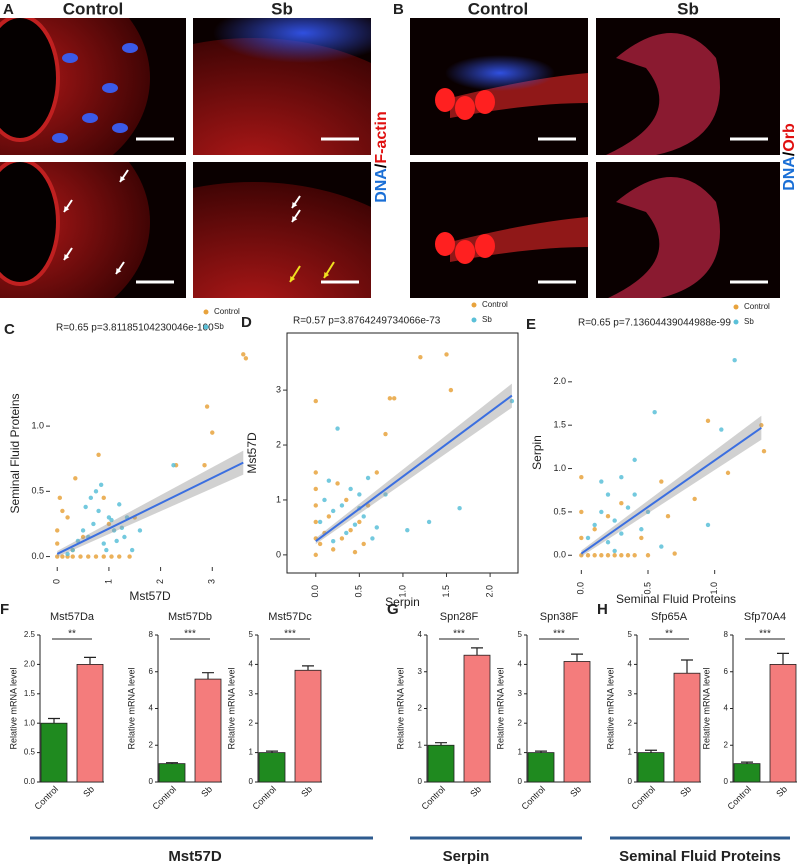  I want to click on x-tick-label: 2, so click(160, 581).